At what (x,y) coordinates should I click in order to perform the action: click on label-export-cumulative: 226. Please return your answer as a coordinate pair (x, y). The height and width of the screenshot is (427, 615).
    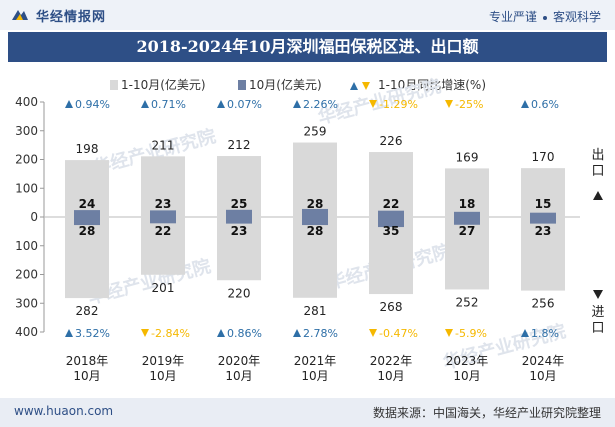
    Looking at the image, I should click on (391, 141).